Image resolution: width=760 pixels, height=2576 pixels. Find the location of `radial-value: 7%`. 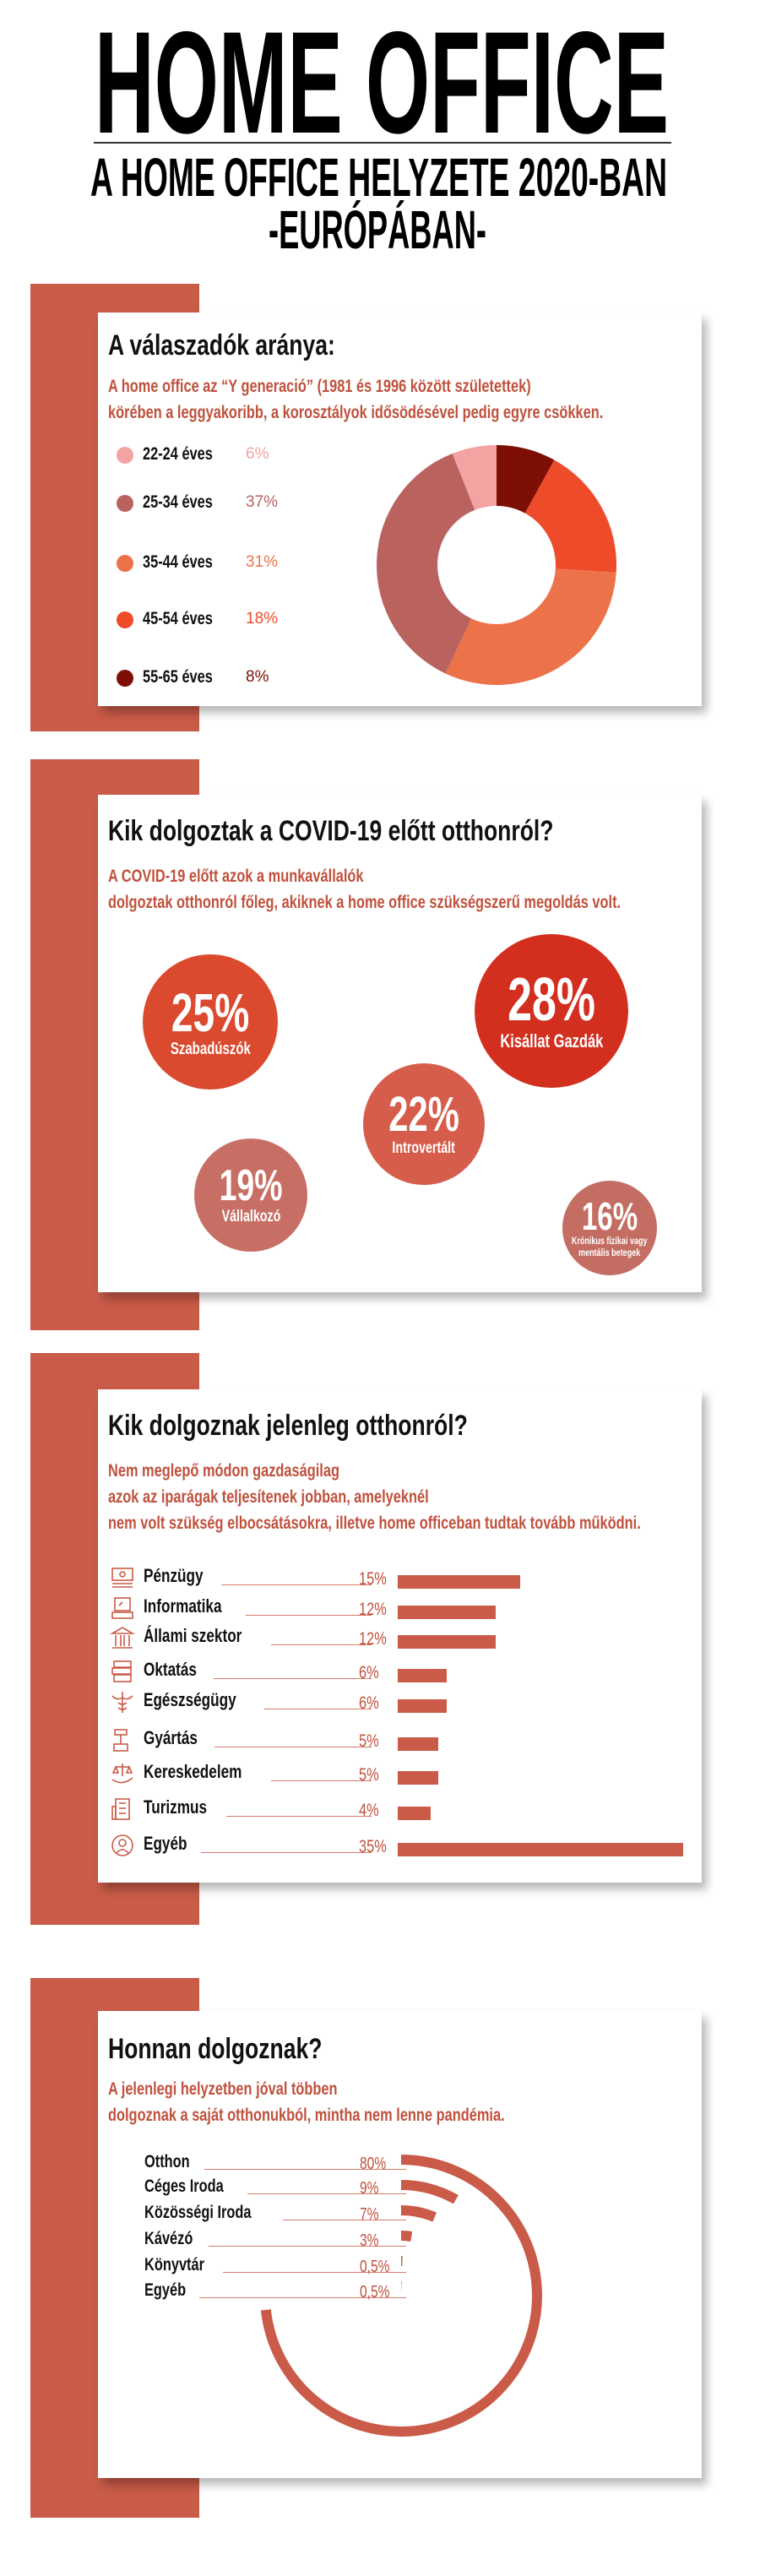

radial-value: 7% is located at coordinates (369, 2214).